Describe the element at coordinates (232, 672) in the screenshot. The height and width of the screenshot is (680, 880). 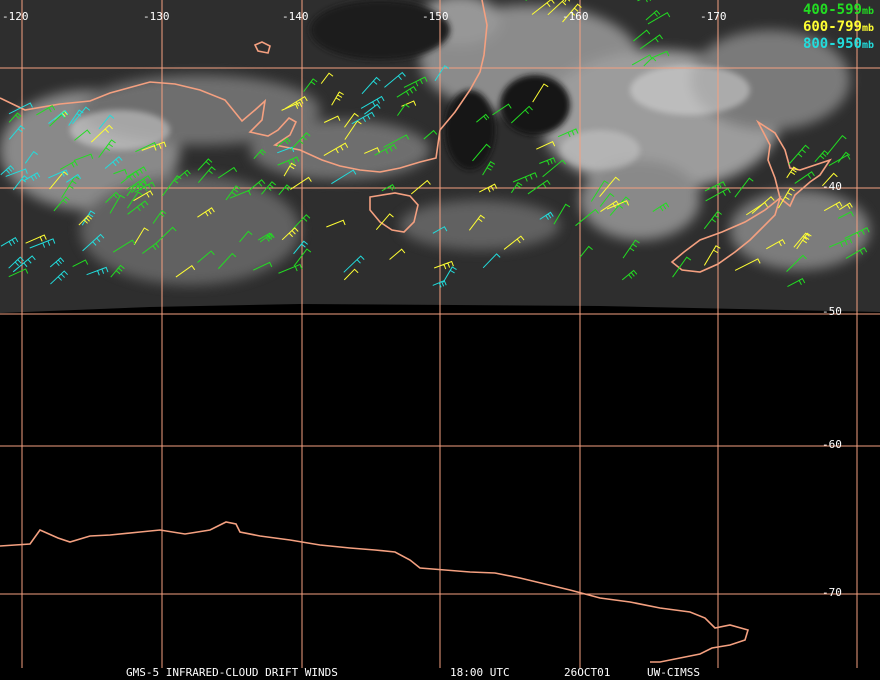
I see `footer-product: GMS-5 INFRARED-CLOUD DRIFT WINDS` at that location.